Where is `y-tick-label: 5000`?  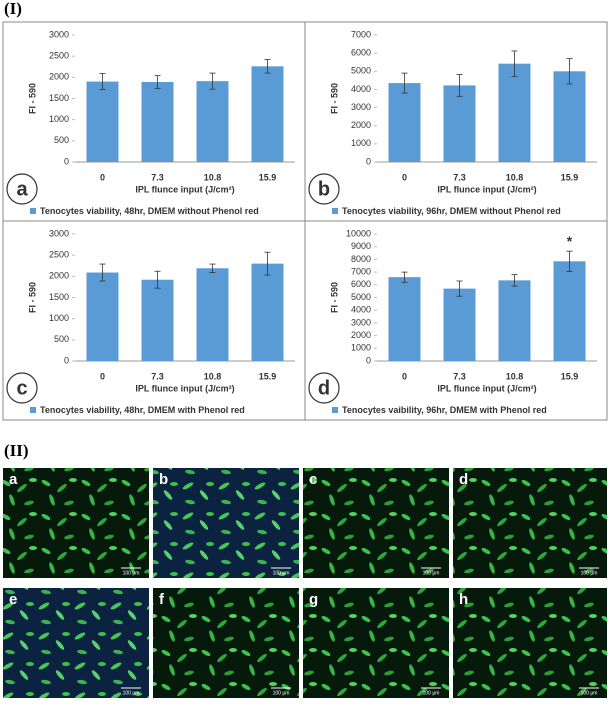
y-tick-label: 5000 is located at coordinates (361, 297).